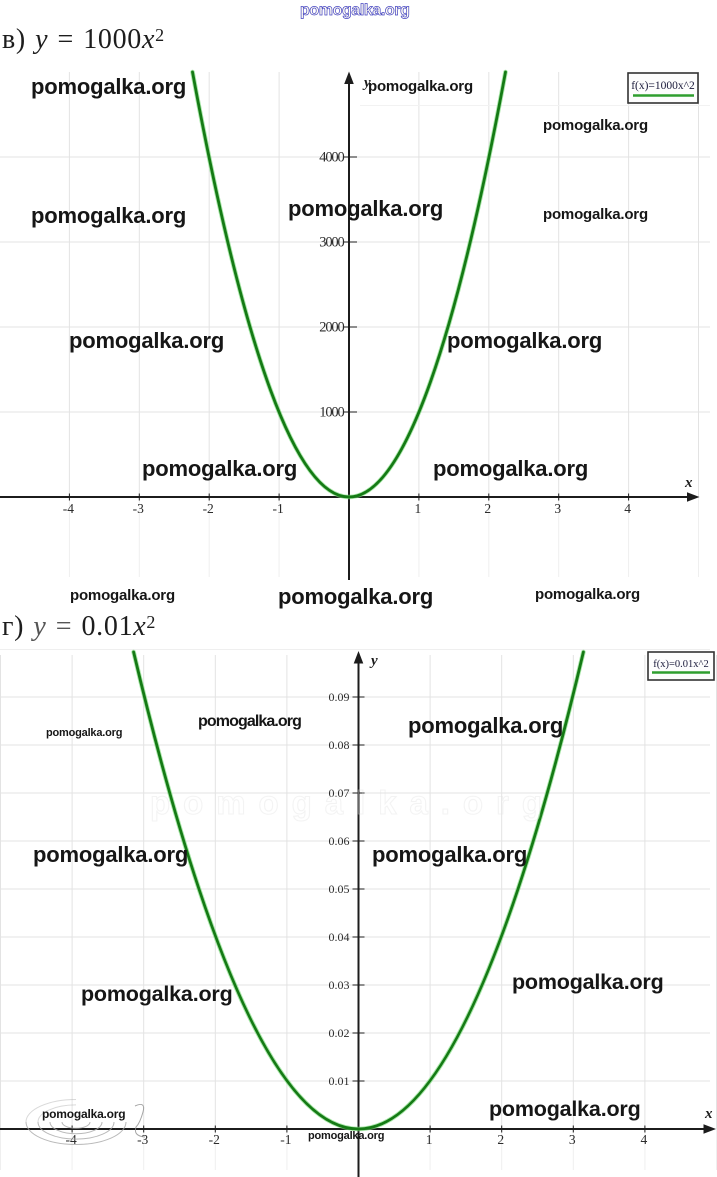 The width and height of the screenshot is (717, 1177). What do you see at coordinates (339, 745) in the screenshot?
I see `svg-text: 0.08` at bounding box center [339, 745].